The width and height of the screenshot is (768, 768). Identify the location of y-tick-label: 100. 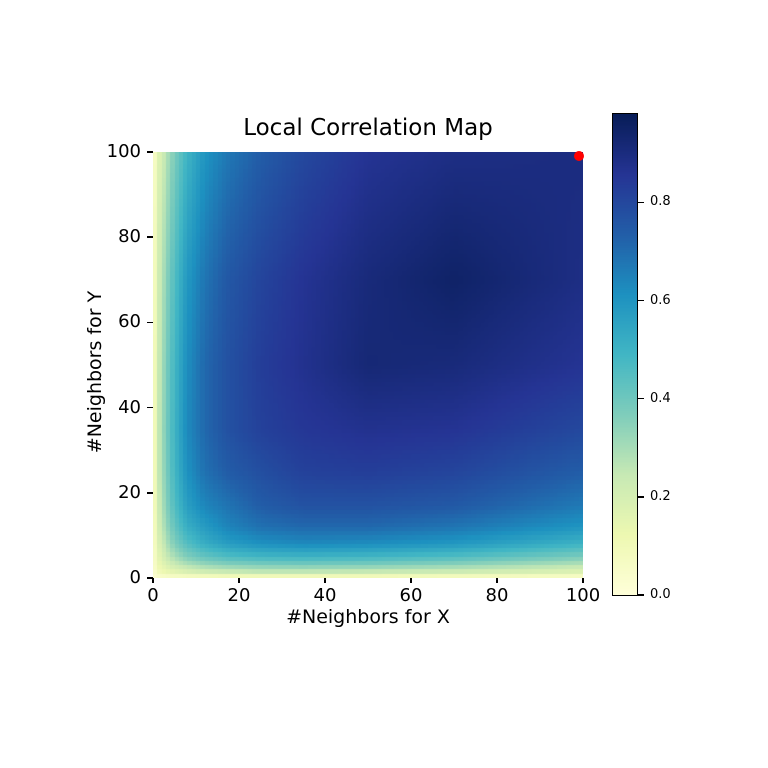
(123, 151).